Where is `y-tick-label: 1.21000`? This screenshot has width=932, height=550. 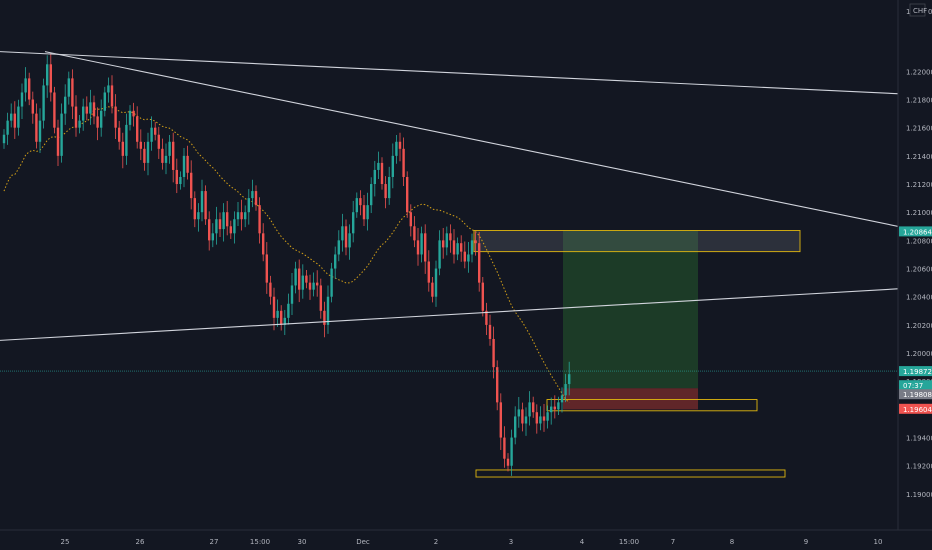 y-tick-label: 1.21000 is located at coordinates (919, 213).